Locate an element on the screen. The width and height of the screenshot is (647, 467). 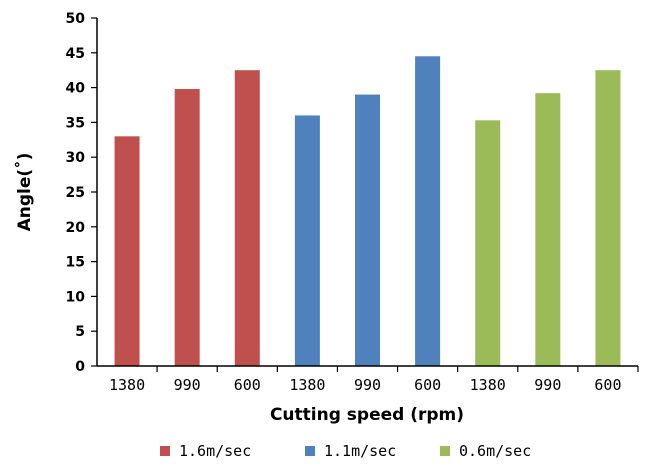
y-tick-label: 20 is located at coordinates (76, 228).